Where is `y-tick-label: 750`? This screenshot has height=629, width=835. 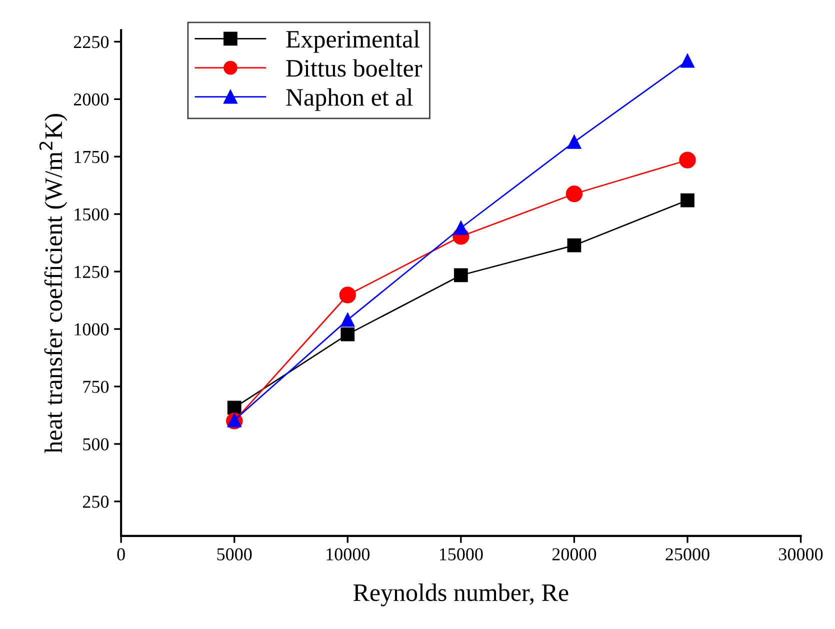
y-tick-label: 750 is located at coordinates (96, 386).